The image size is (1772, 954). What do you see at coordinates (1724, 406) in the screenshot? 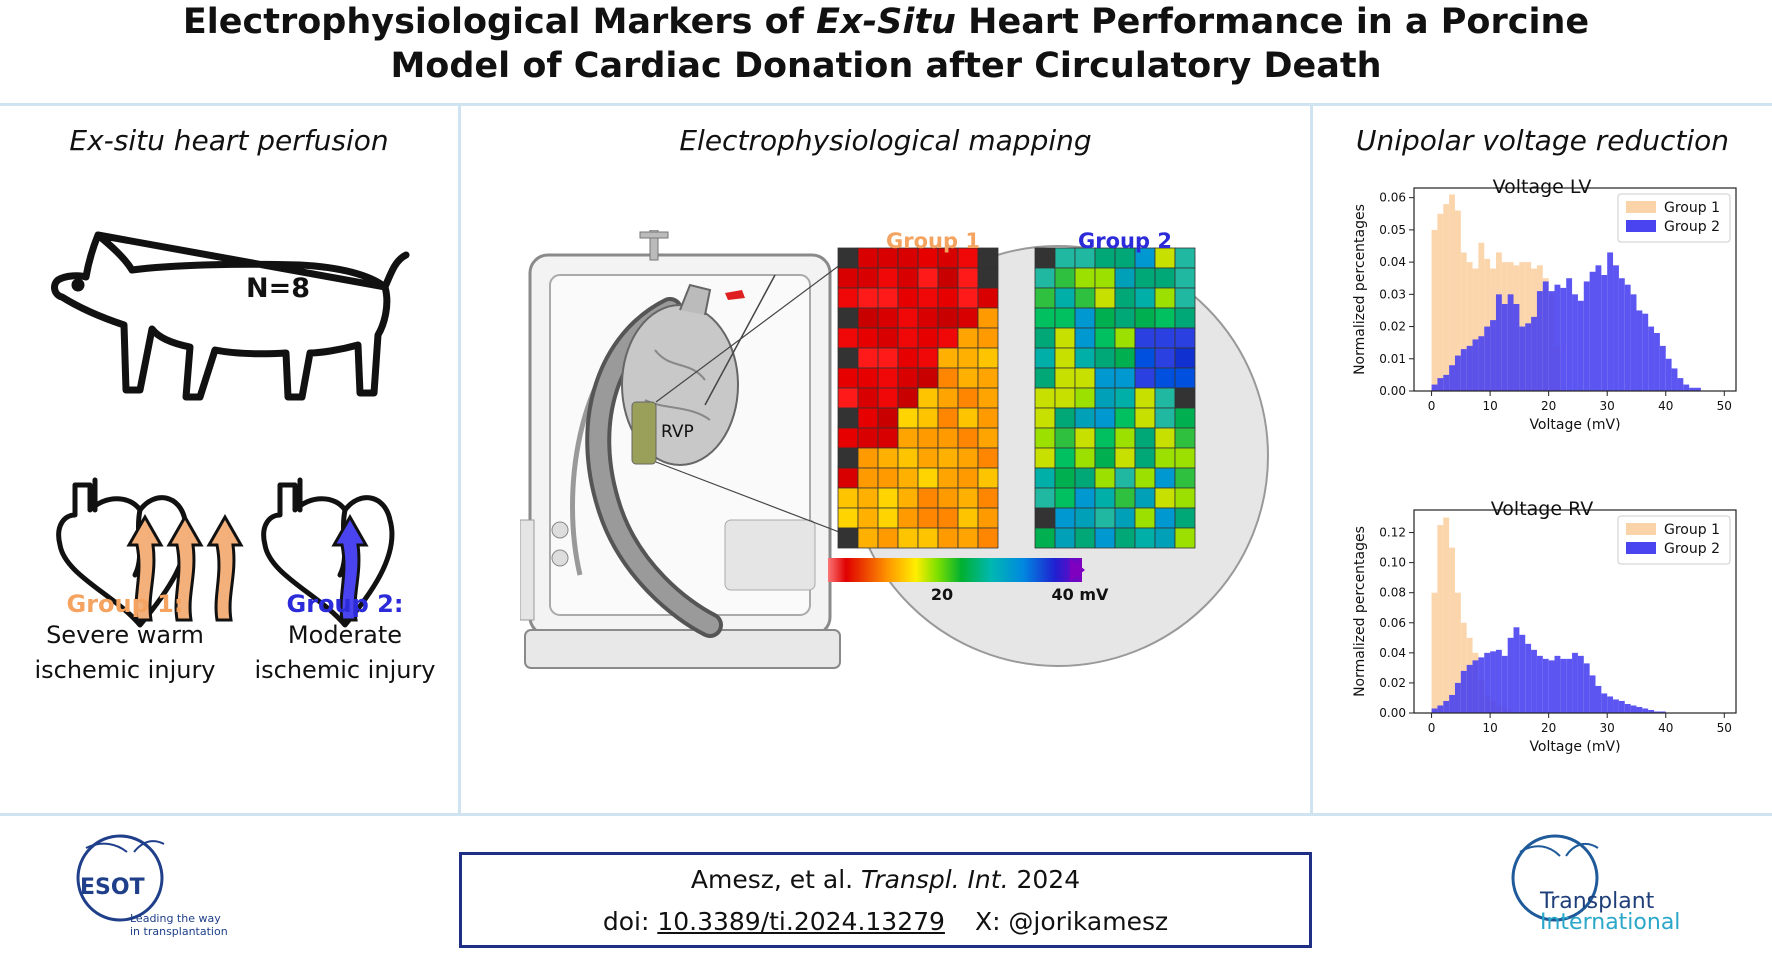
I see `x-tick-label: 50` at bounding box center [1724, 406].